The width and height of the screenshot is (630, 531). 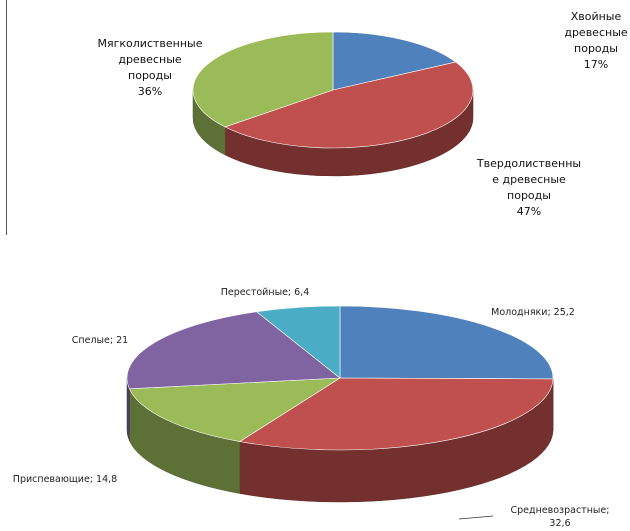 I want to click on species-pie-label-1: Твердолиственны е древесные породы 47%, so click(x=528, y=187).